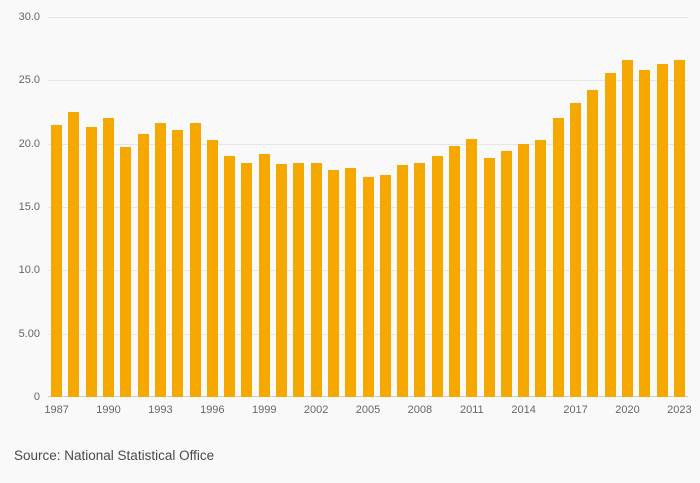 The width and height of the screenshot is (700, 483). I want to click on bar-1999, so click(264, 275).